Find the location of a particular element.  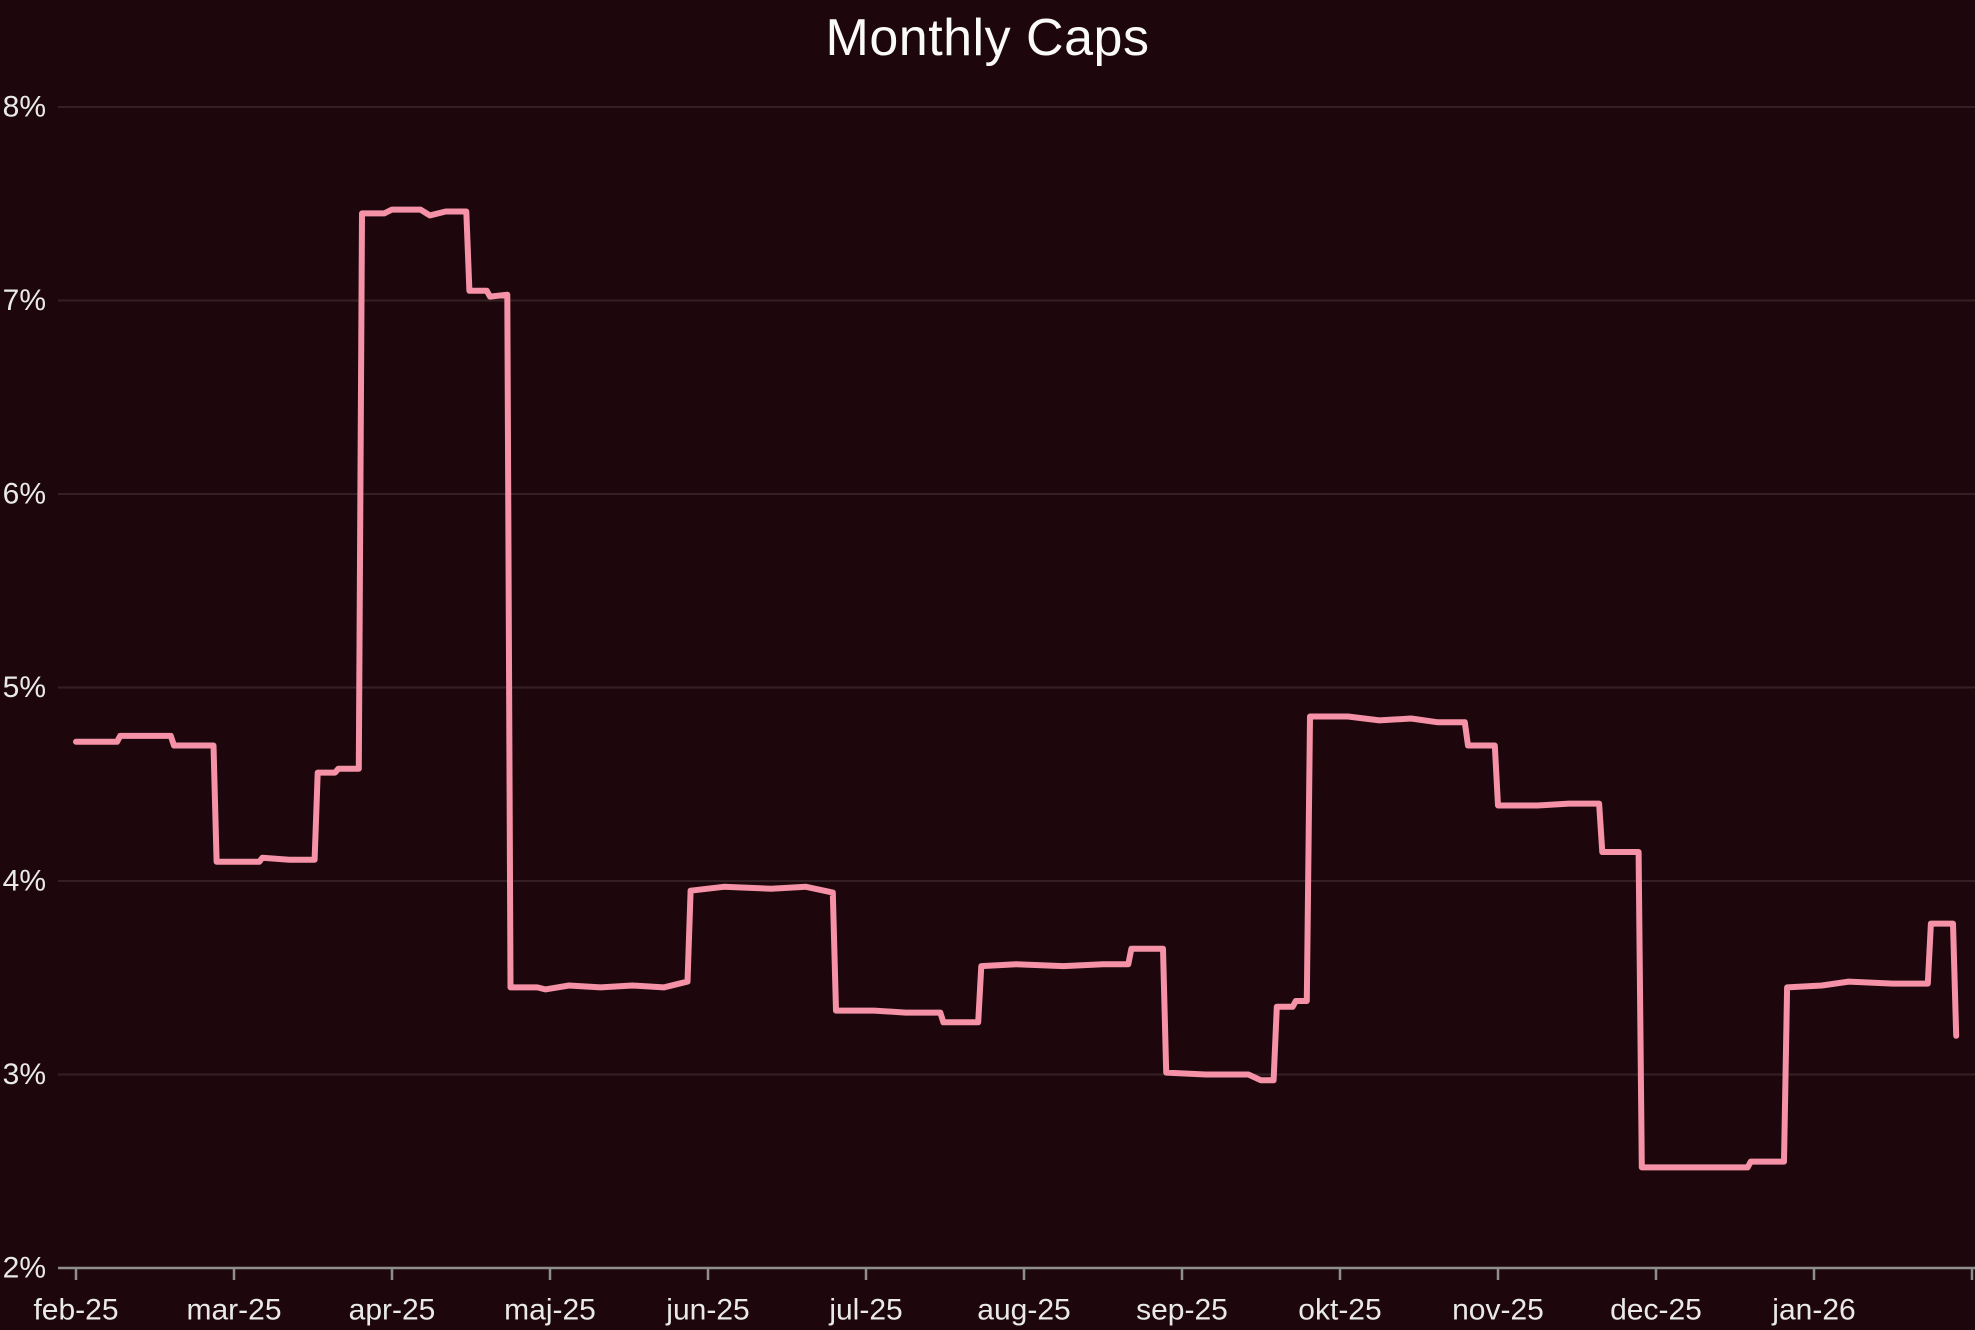

x-tick-label: mar-25 is located at coordinates (233, 1310).